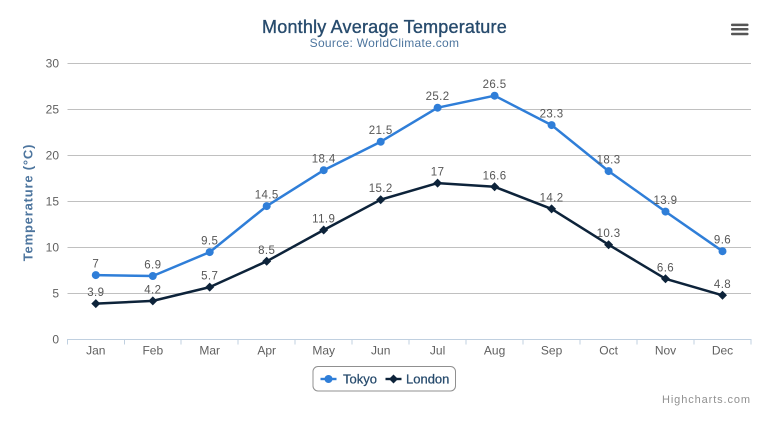  I want to click on svg-text: 18.3, so click(609, 161).